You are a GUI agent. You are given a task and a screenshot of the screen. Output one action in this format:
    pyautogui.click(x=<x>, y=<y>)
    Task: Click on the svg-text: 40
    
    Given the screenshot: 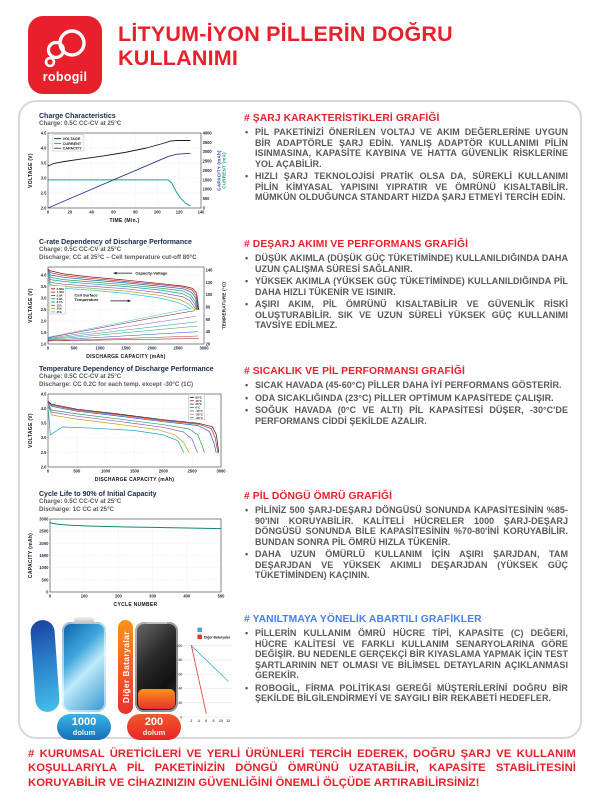 What is the action you would take?
    pyautogui.click(x=91, y=211)
    